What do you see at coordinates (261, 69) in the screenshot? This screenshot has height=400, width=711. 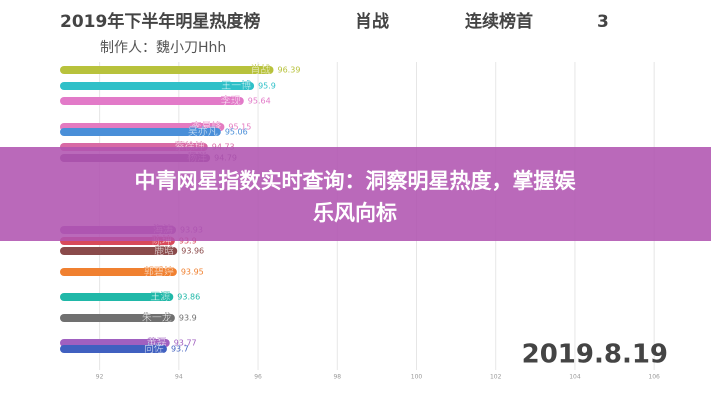 I see `bar-label: 肖战` at bounding box center [261, 69].